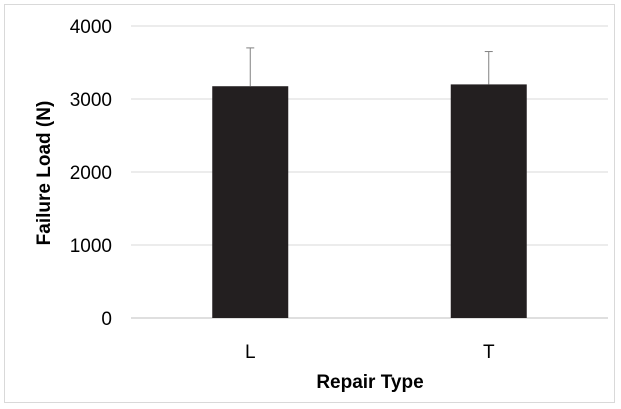 The image size is (621, 409). I want to click on y-axis-title: Failure Load (N), so click(44, 173).